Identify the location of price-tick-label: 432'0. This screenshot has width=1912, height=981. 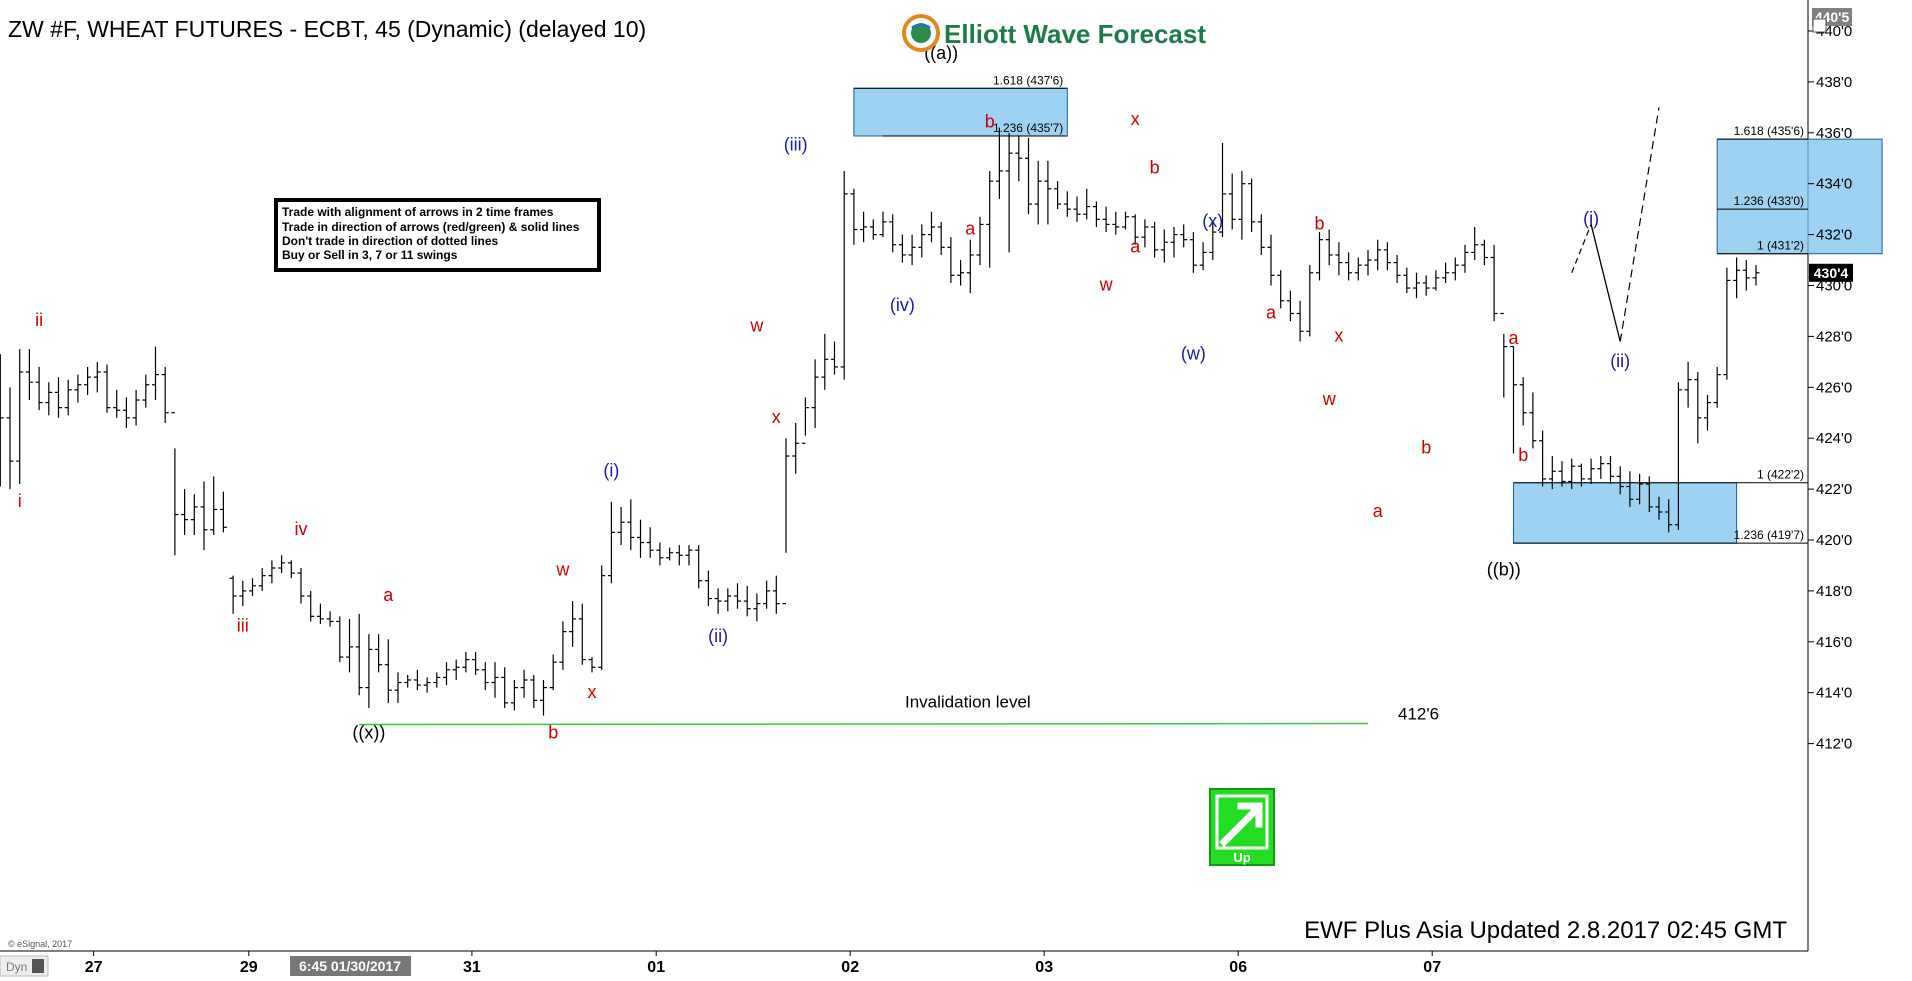
(1834, 235).